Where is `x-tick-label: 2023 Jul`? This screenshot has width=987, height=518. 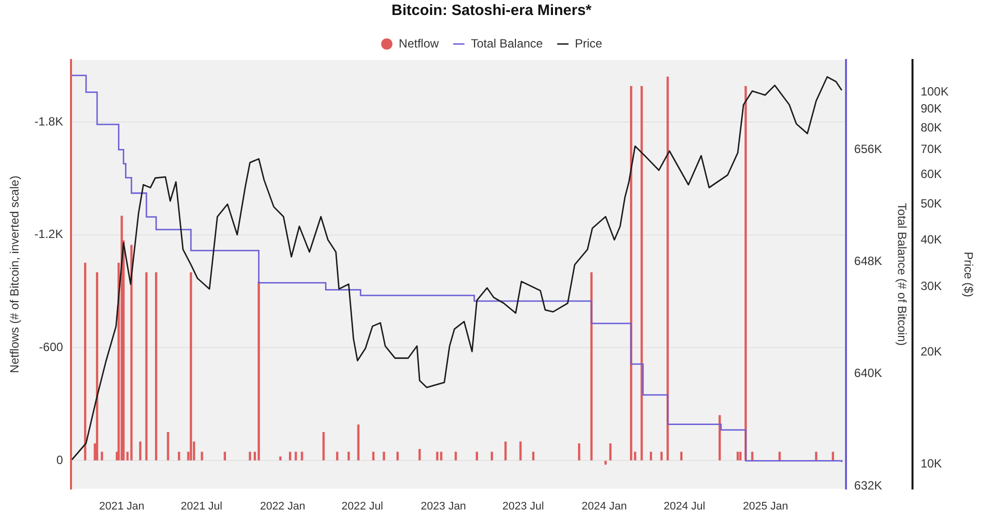
x-tick-label: 2023 Jul is located at coordinates (523, 506).